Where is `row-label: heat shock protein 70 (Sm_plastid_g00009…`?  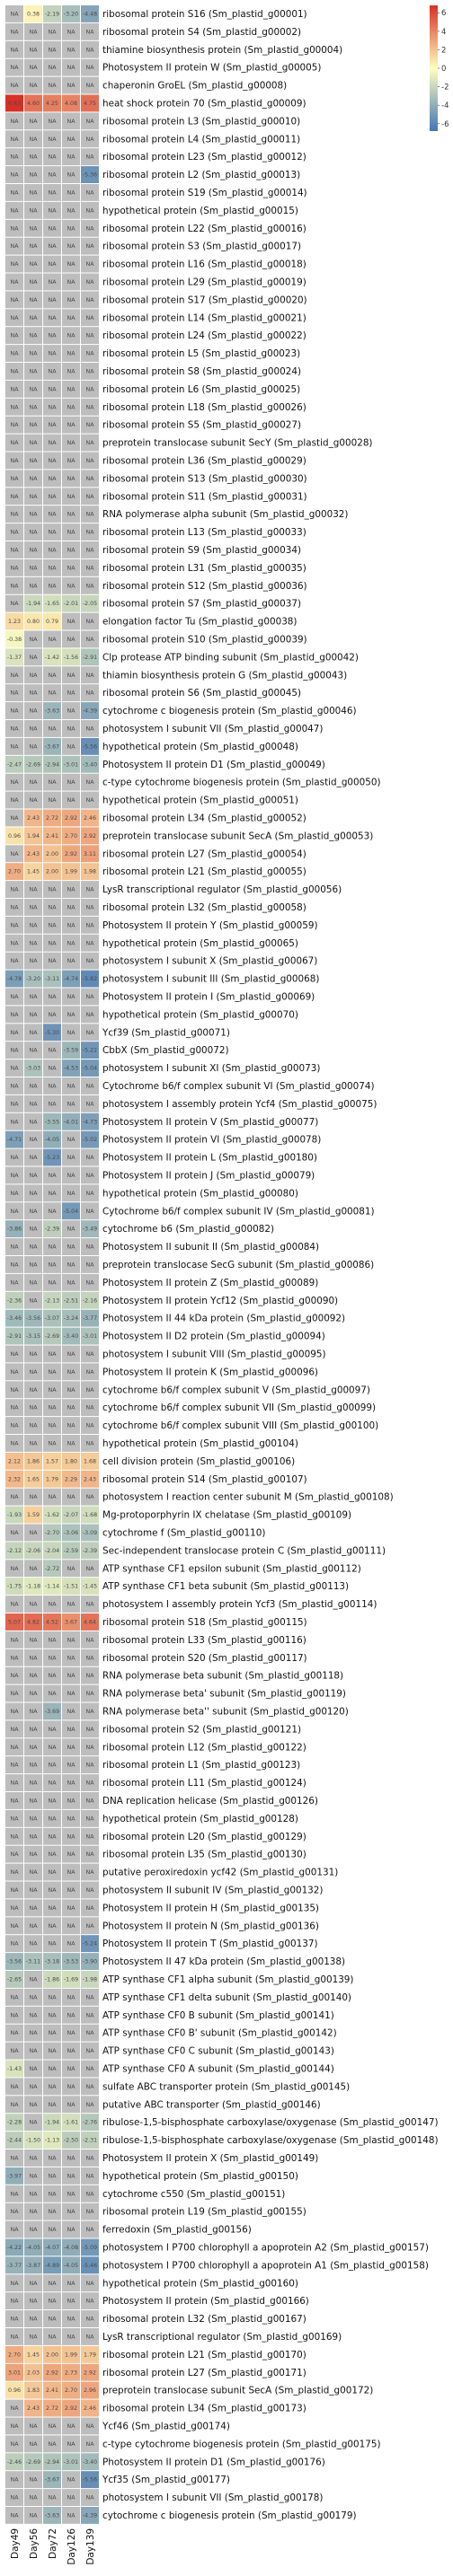 row-label: heat shock protein 70 (Sm_plastid_g00009… is located at coordinates (204, 103).